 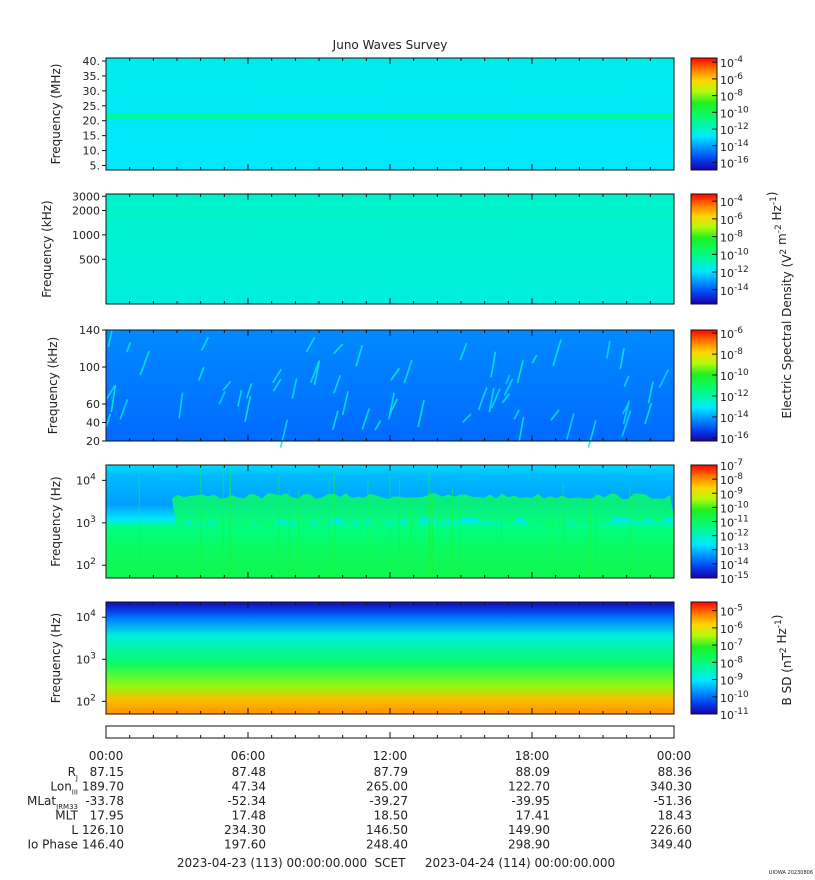 I want to click on scet-end-label: 2023-04-24 (114) 00:00:00.000, so click(x=520, y=863).